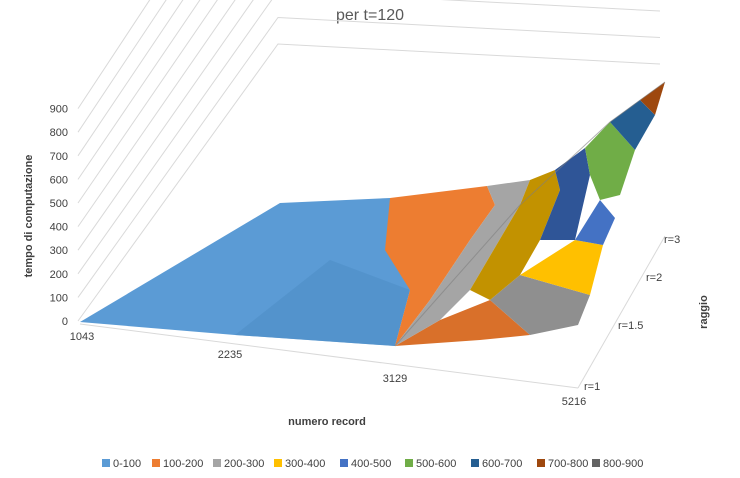 The image size is (740, 478). I want to click on z-tick-label: 0, so click(65, 322).